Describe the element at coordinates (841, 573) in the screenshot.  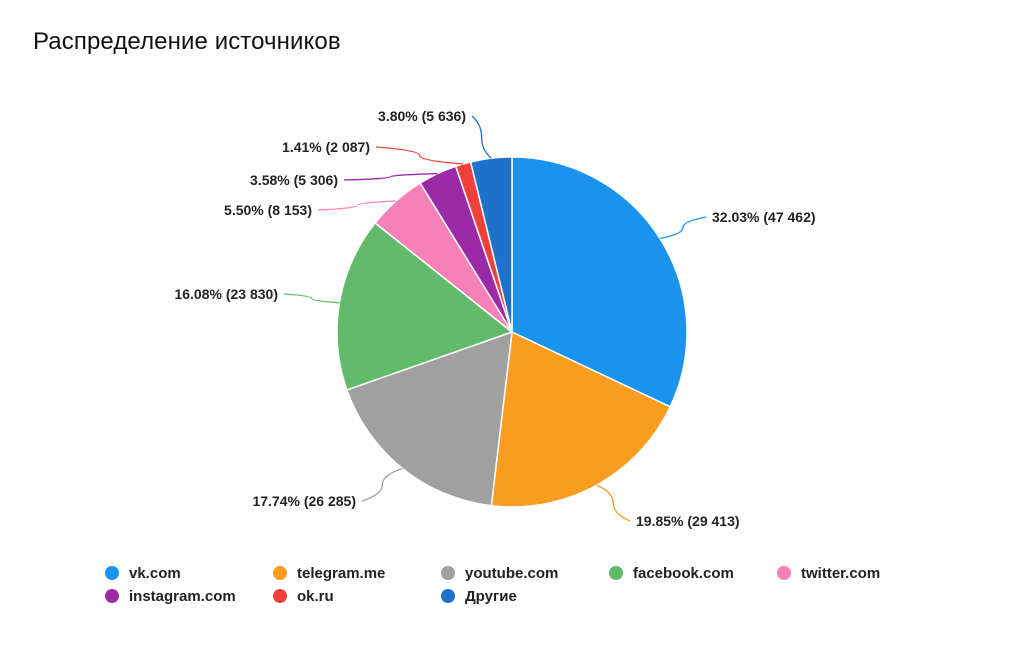
I see `legend-label: twitter.com` at that location.